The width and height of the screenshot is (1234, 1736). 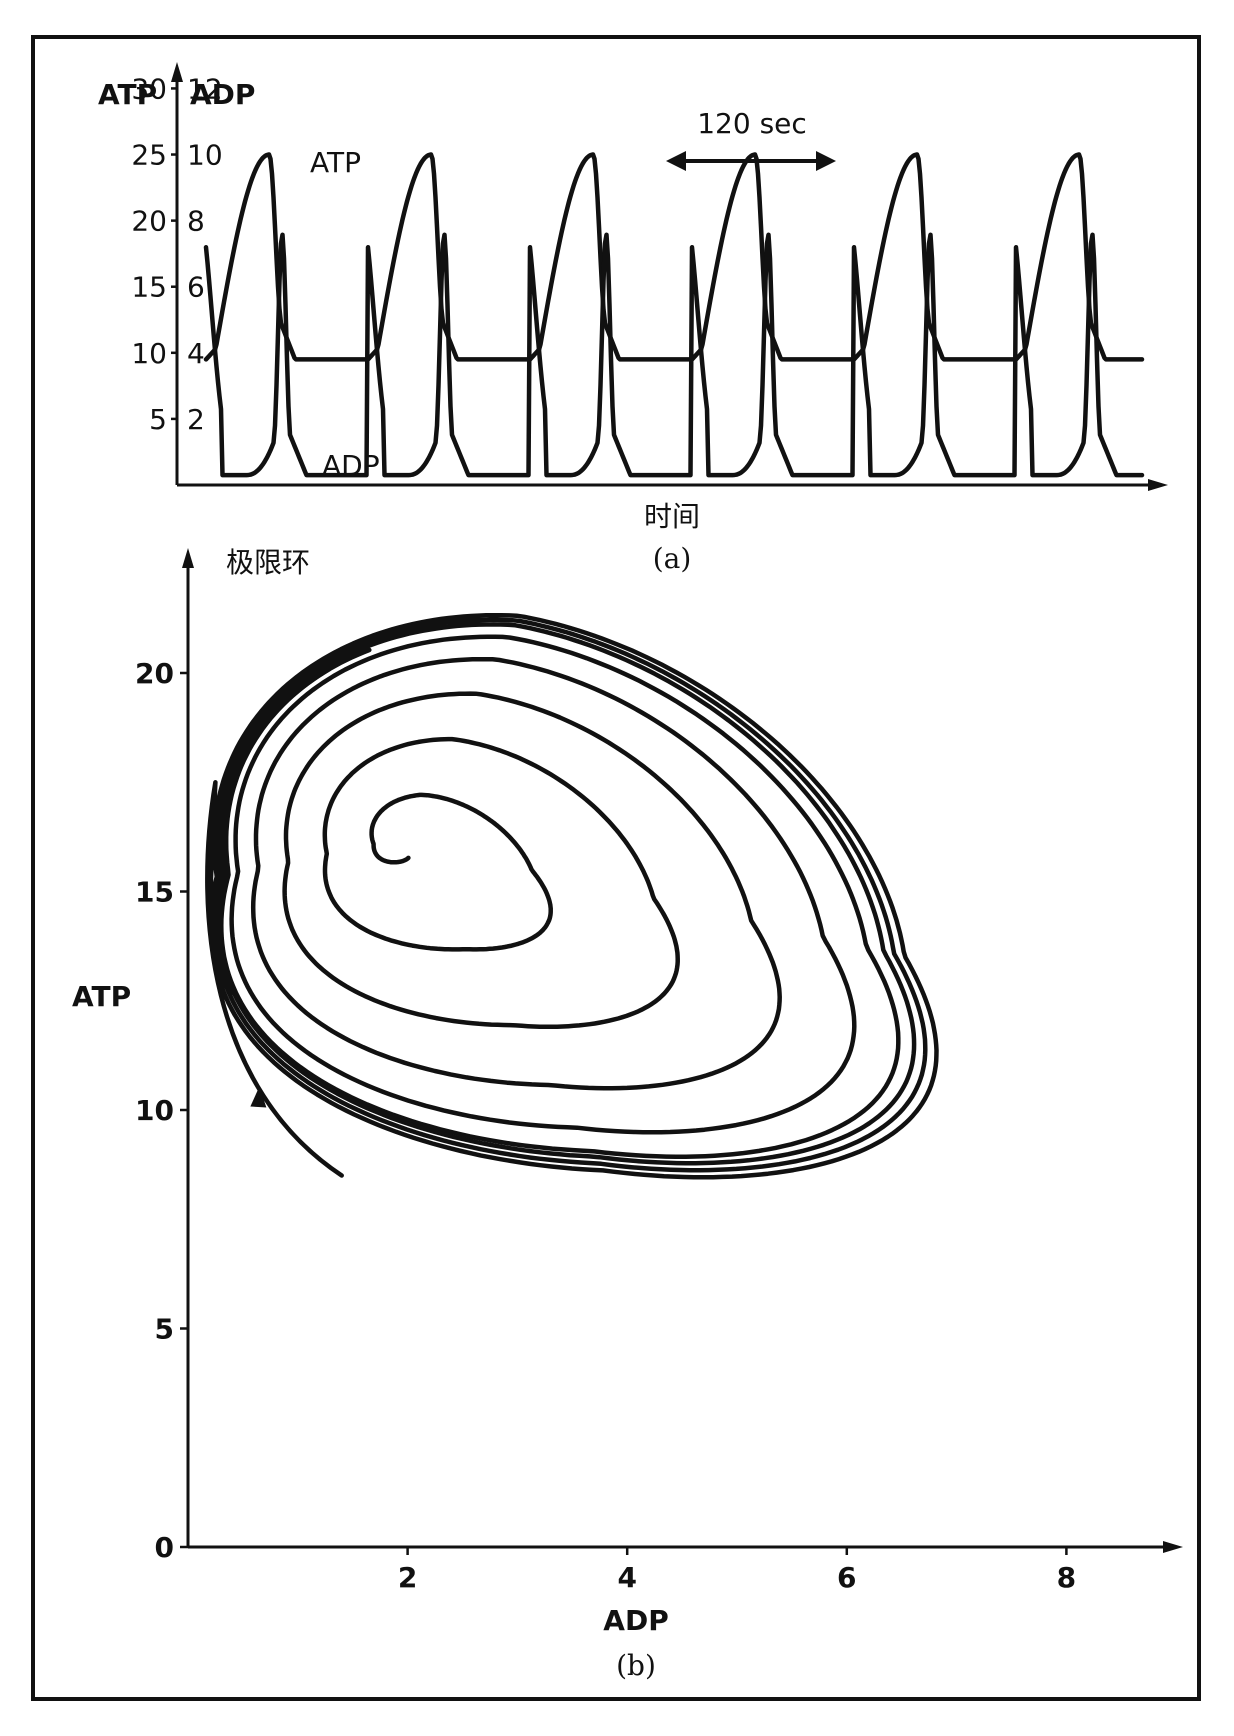 I want to click on panel-a-ticks: 30 25 20 15 10 5 12 10 8 6 4 2, so click(x=176, y=253).